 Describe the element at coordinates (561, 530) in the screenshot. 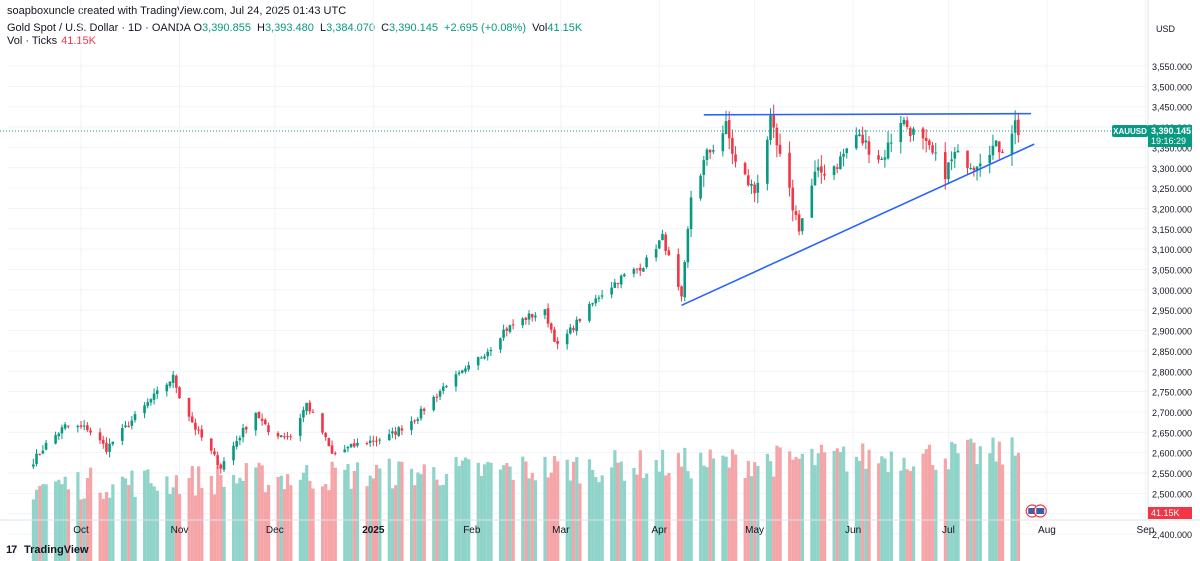

I see `time-tick-label: Mar` at that location.